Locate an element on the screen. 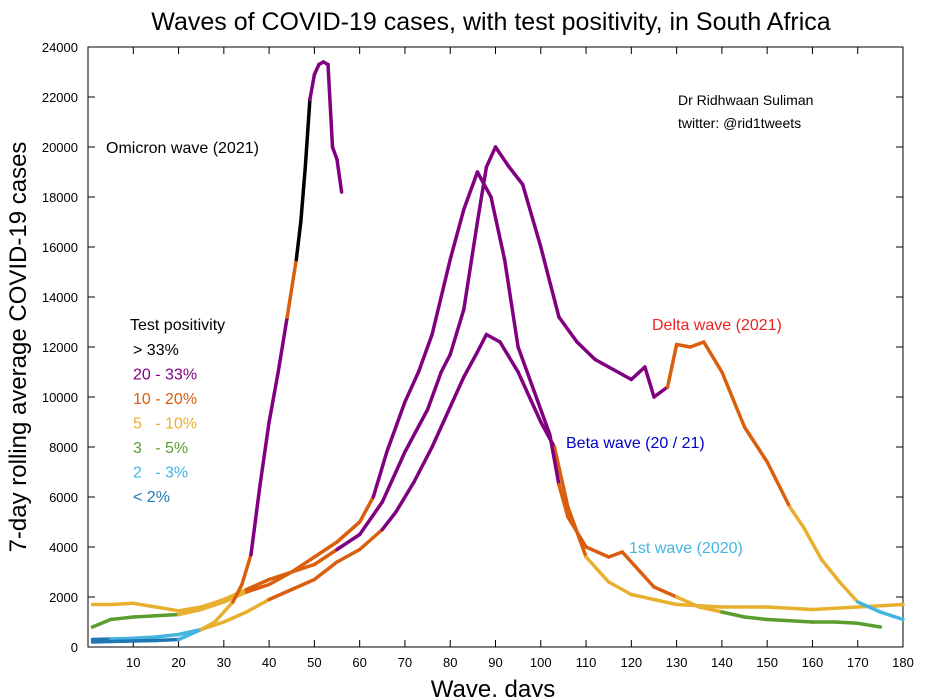  x-tick-label: 110 is located at coordinates (586, 662).